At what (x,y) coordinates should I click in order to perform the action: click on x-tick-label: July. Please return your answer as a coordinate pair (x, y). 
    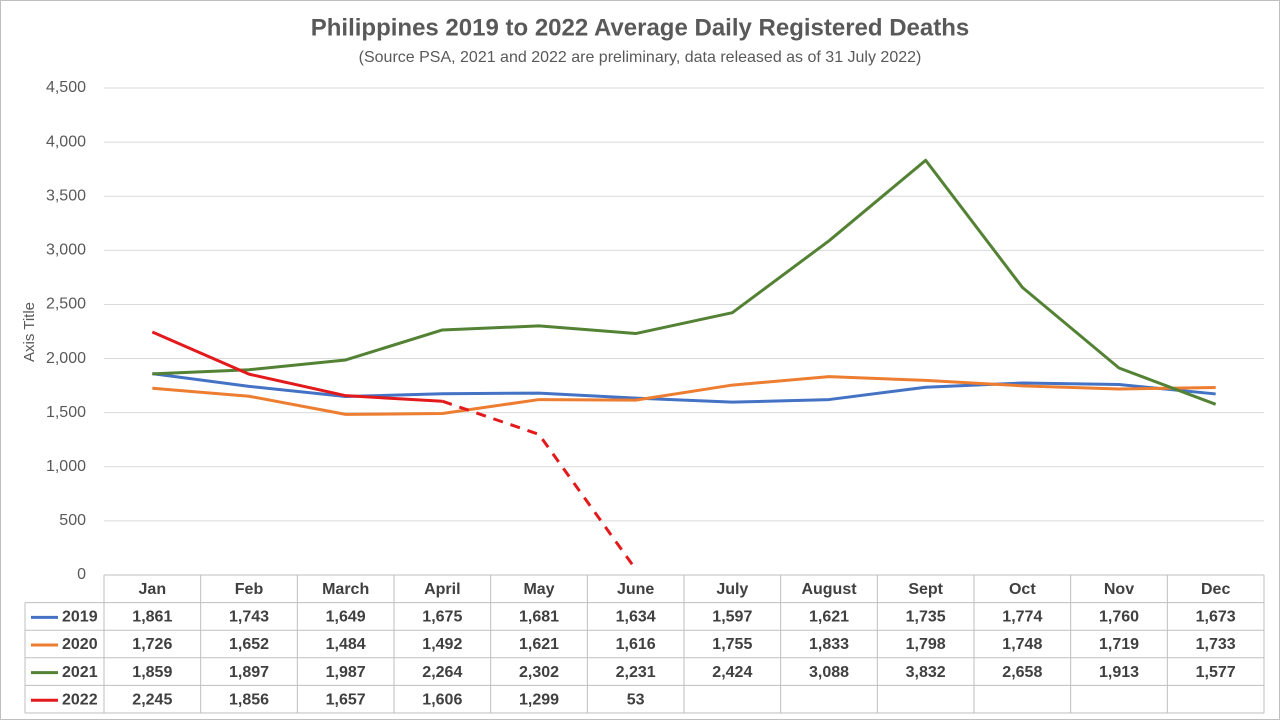
    Looking at the image, I should click on (732, 589).